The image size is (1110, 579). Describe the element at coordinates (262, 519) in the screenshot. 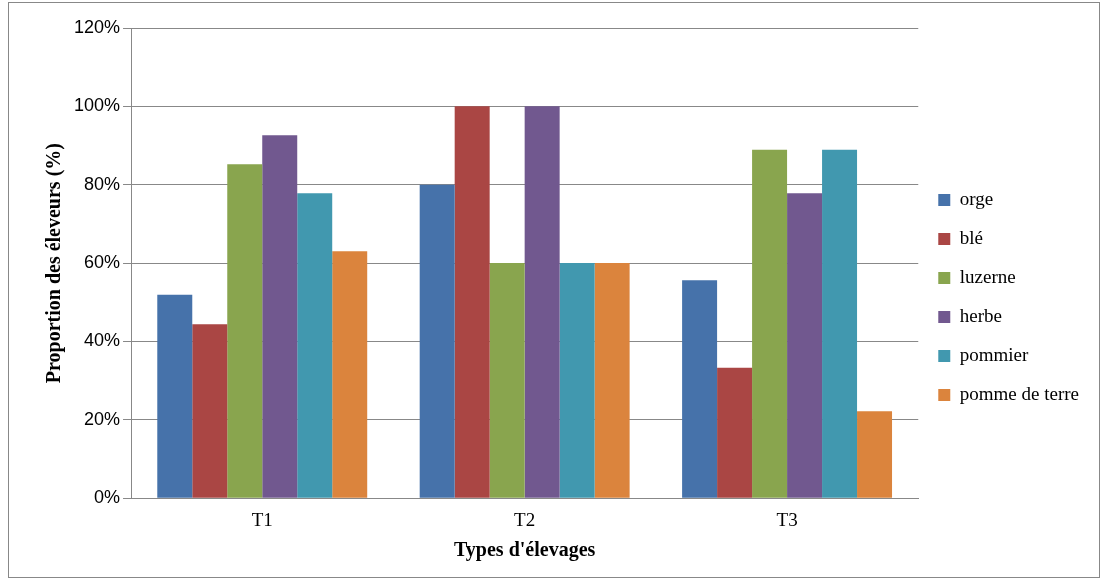

I see `x-tick-label: T1` at that location.